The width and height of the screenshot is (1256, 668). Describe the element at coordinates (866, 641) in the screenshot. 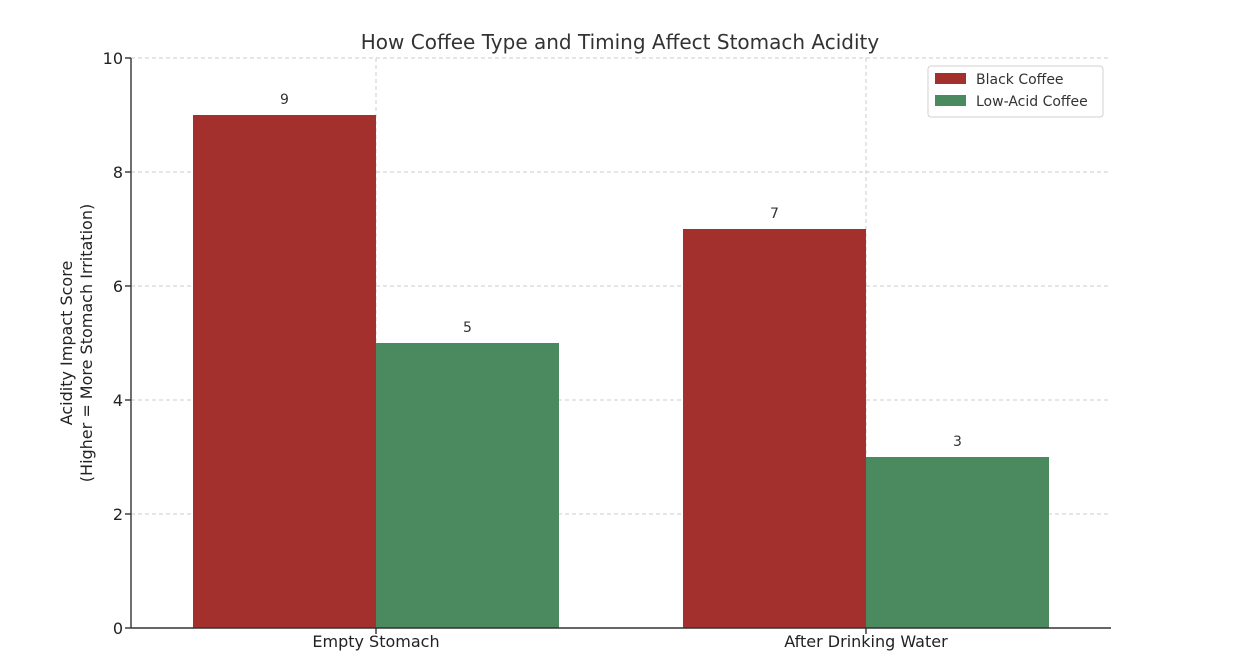

I see `x-tick-label: After Drinking Water` at that location.